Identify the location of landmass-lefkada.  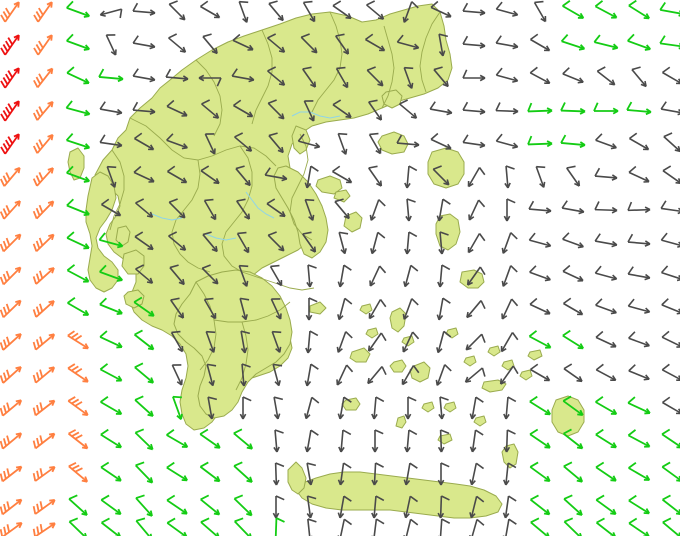
(123, 236).